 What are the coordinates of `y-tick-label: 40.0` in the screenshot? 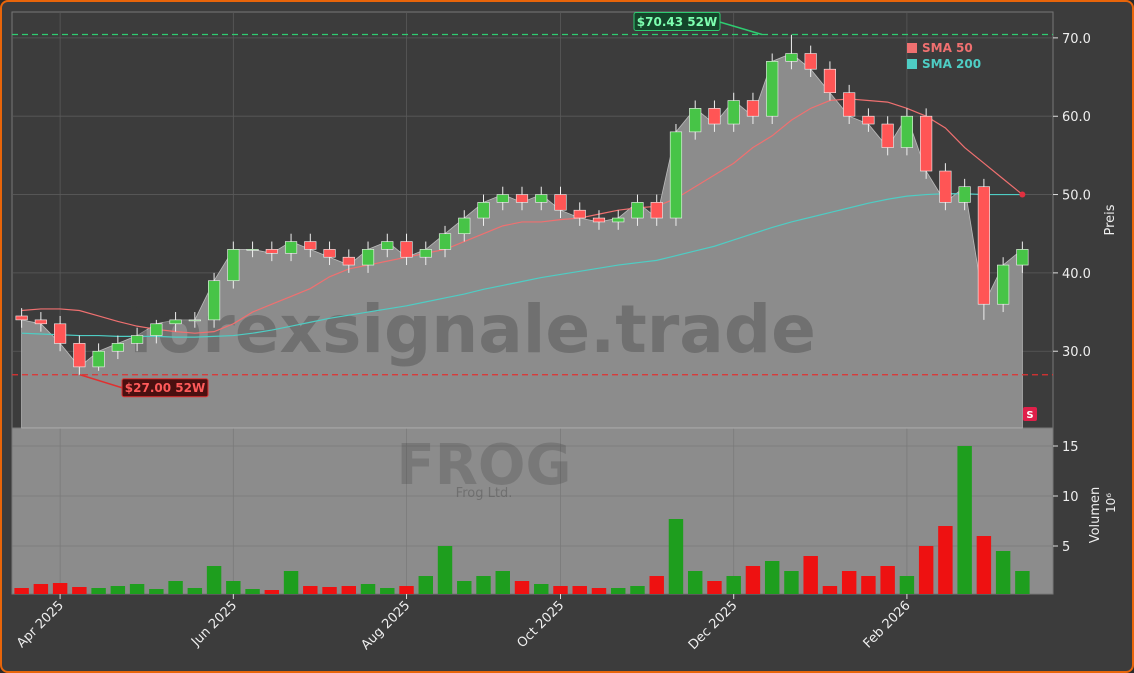 It's located at (1076, 274).